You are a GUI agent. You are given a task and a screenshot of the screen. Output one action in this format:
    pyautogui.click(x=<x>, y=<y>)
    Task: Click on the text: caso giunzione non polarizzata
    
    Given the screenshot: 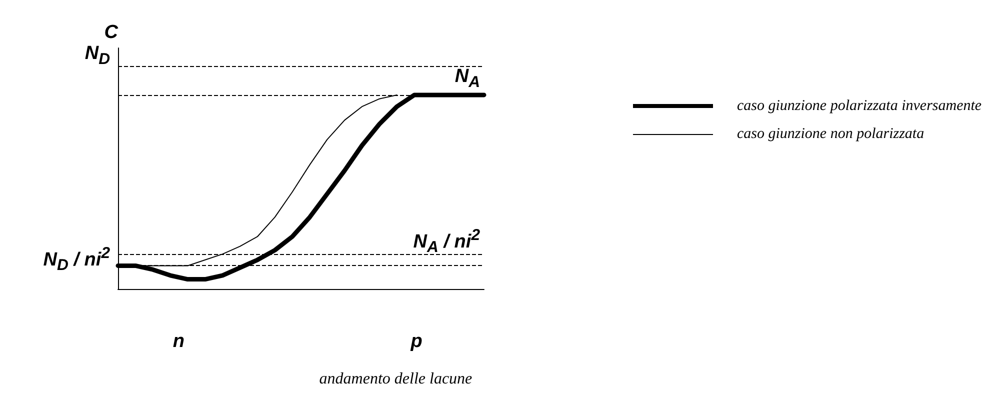 What is the action you would take?
    pyautogui.click(x=830, y=134)
    